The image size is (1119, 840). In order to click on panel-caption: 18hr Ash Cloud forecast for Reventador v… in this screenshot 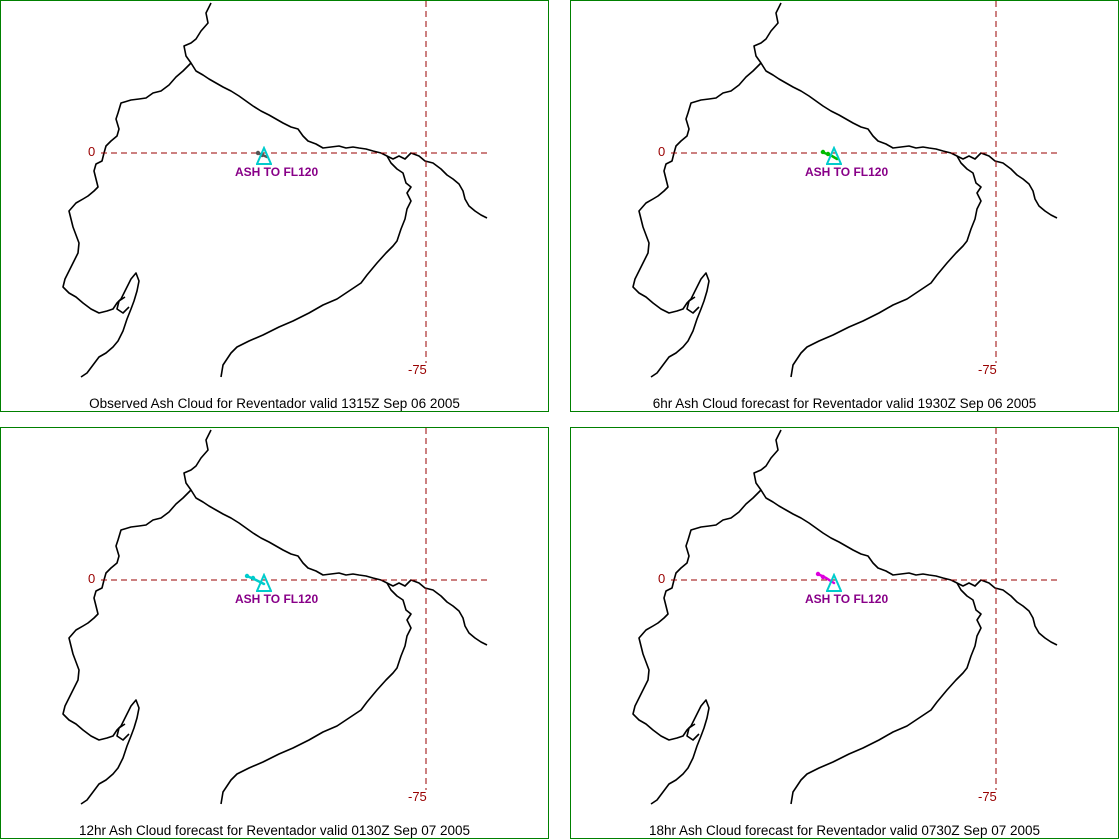, I will do `click(844, 830)`.